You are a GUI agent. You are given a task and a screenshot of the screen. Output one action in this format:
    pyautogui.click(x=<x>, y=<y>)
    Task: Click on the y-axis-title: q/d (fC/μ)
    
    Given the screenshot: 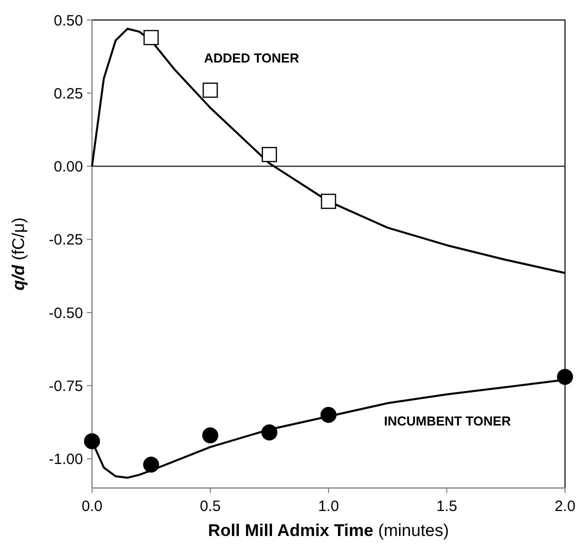 What is the action you would take?
    pyautogui.click(x=18, y=254)
    